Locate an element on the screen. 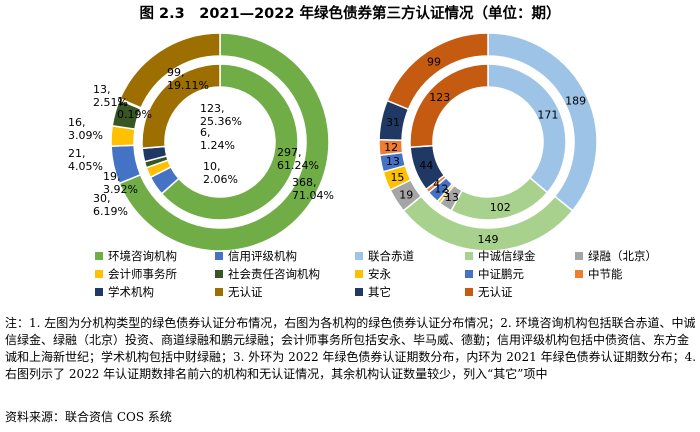 This screenshot has height=432, width=700. figure-source: 资料来源：联合资信 COS 系统 is located at coordinates (88, 417).